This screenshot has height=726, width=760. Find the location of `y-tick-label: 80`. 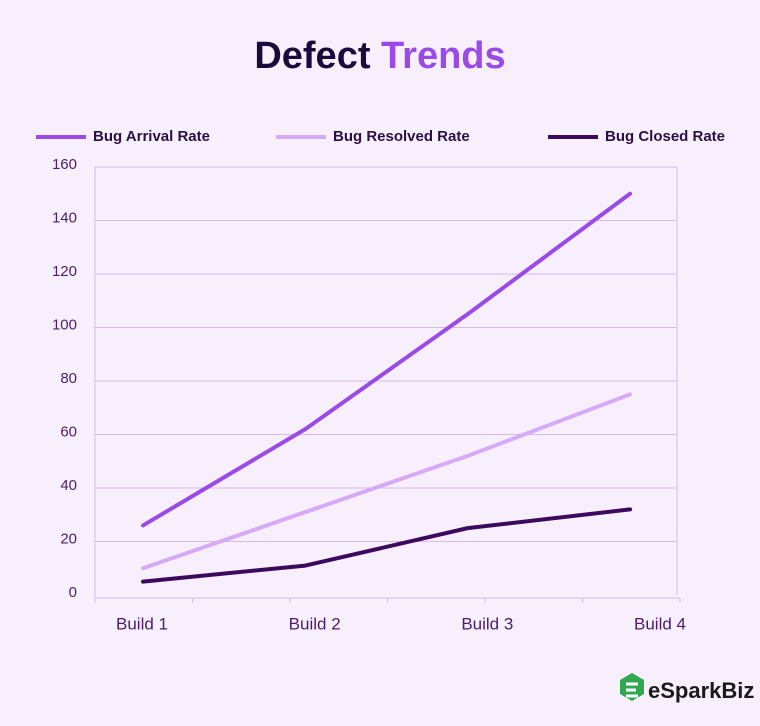

y-tick-label: 80 is located at coordinates (68, 378).